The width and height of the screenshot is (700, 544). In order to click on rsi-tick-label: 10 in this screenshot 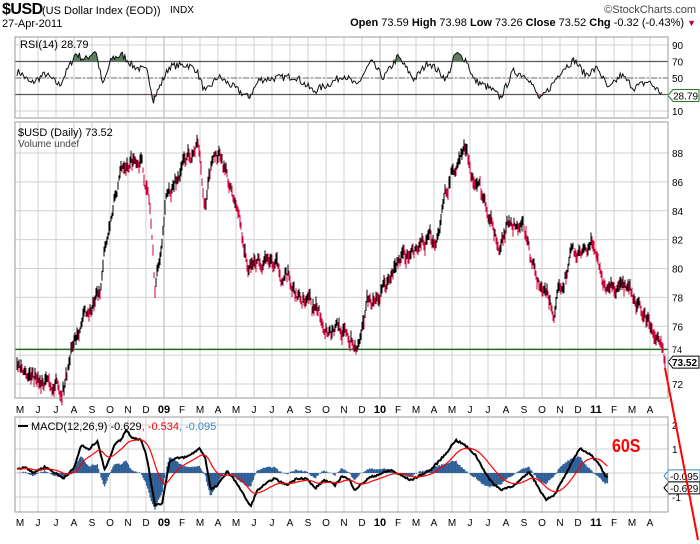, I will do `click(678, 112)`.